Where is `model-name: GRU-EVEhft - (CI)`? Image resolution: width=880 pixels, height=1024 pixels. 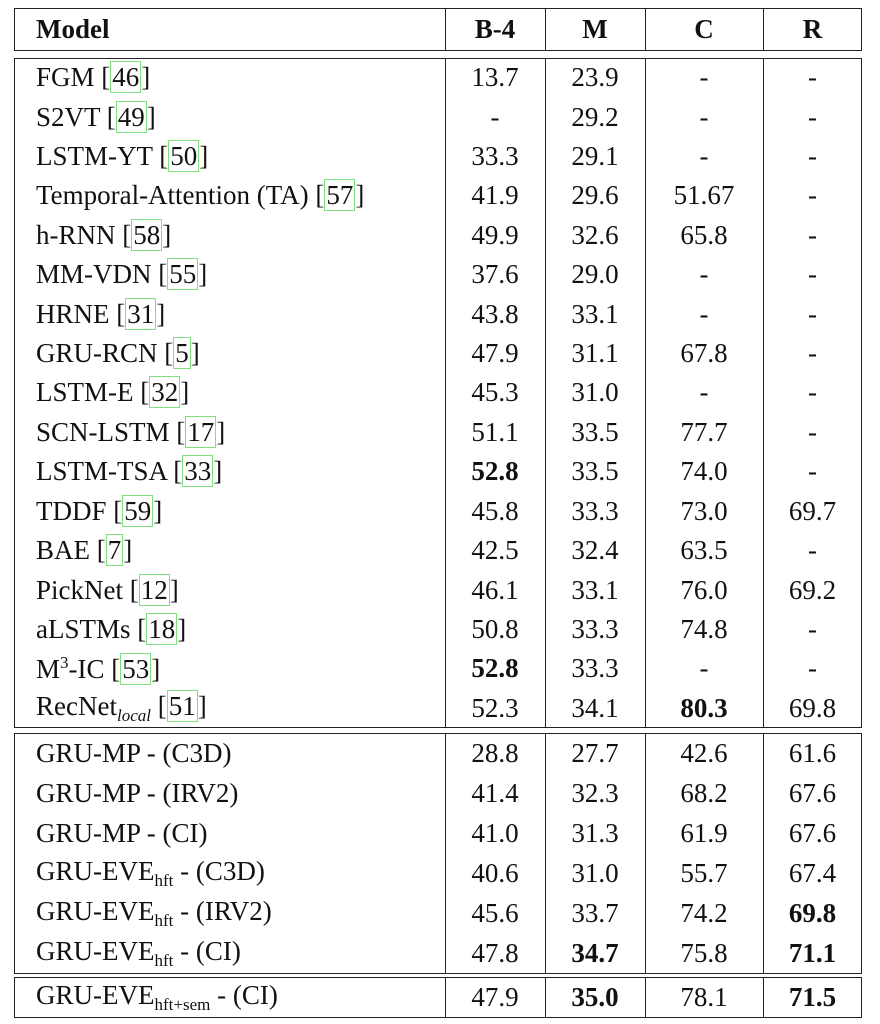
model-name: GRU-EVEhft - (CI) is located at coordinates (138, 953).